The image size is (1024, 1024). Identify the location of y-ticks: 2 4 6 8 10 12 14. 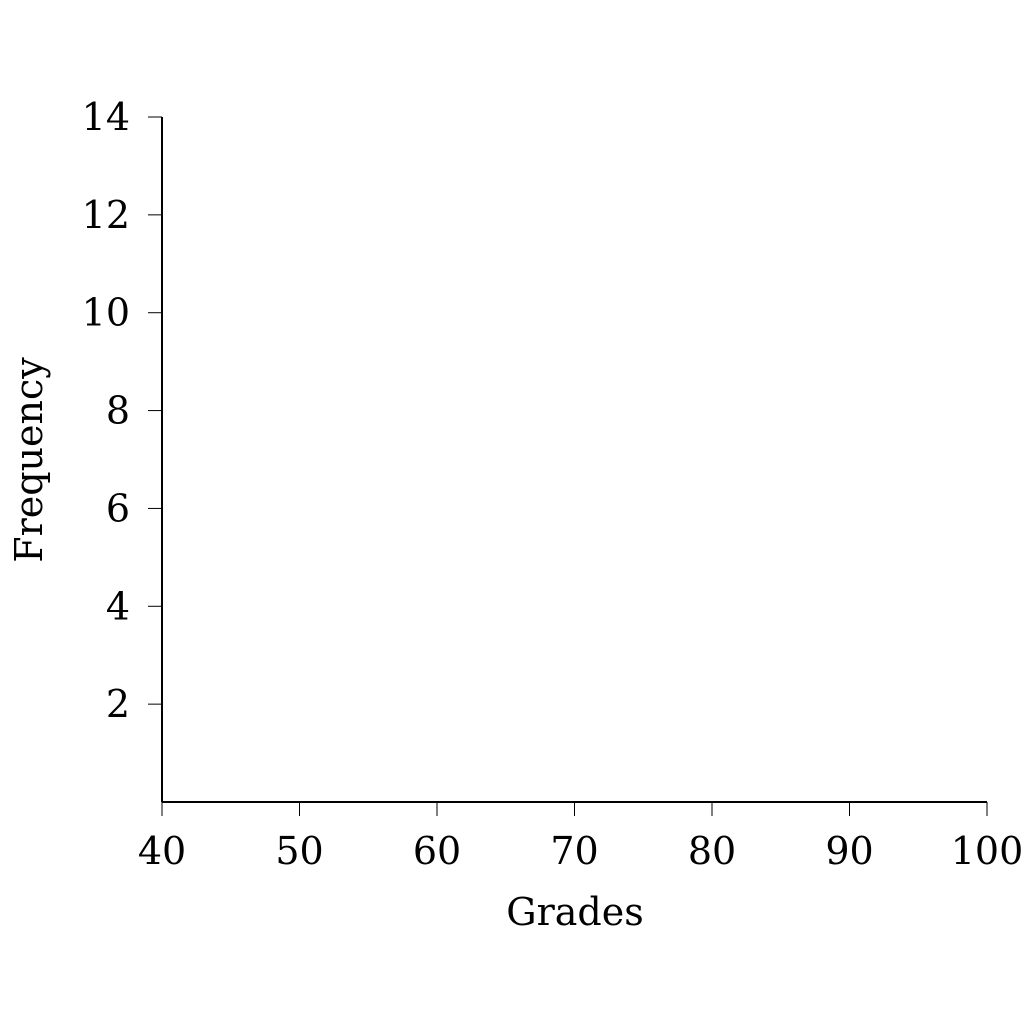
(122, 410).